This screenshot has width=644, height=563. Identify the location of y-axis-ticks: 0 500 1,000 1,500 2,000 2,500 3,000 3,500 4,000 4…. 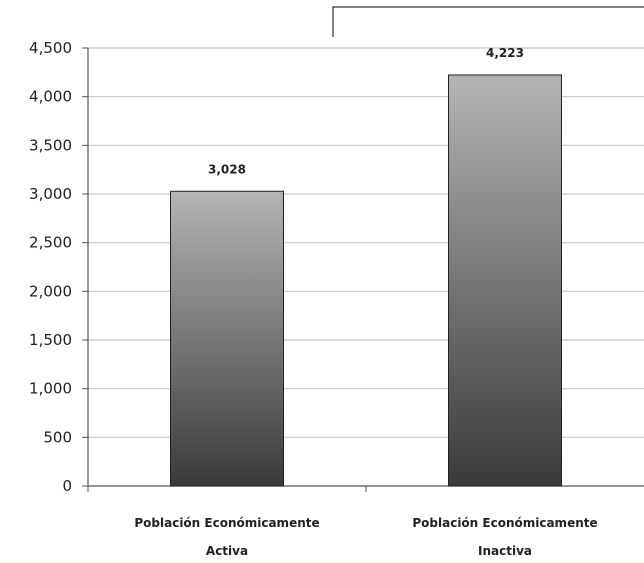
(58, 267).